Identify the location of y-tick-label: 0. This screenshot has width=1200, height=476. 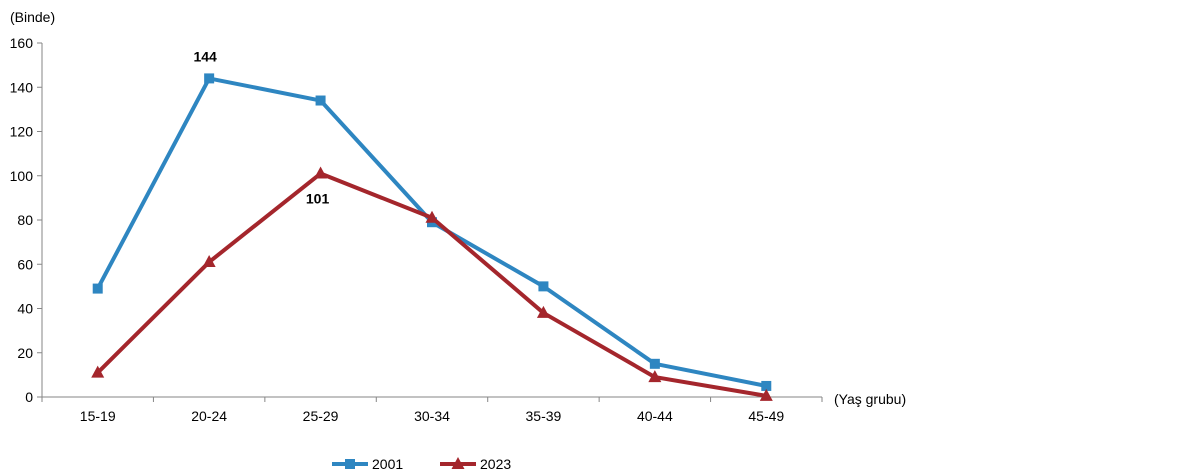
(29, 397).